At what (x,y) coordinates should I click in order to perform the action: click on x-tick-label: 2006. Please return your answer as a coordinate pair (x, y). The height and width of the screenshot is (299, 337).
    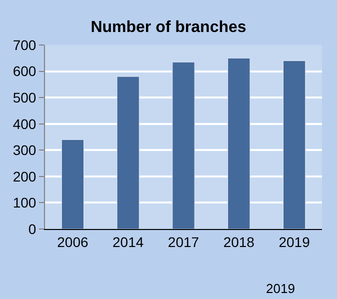
    Looking at the image, I should click on (72, 242).